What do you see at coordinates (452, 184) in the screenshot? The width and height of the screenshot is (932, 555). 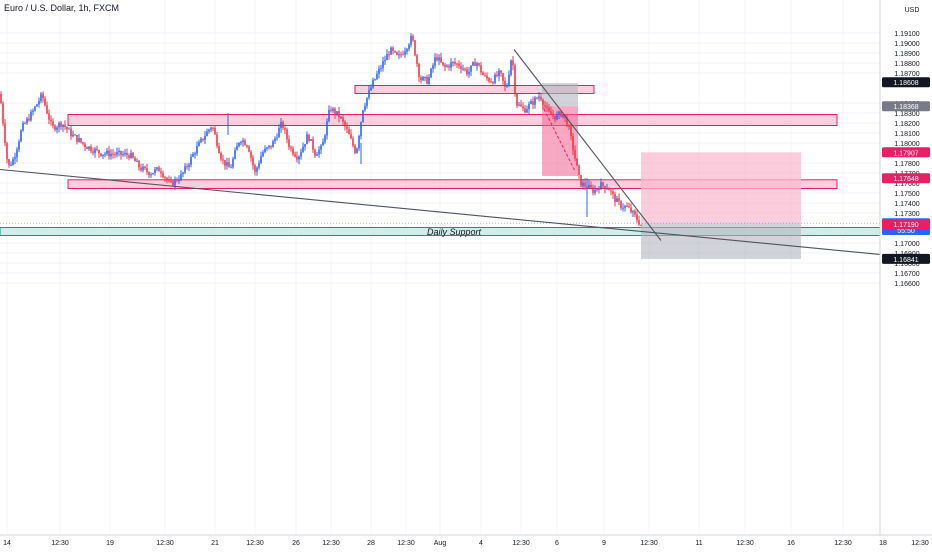 I see `support-zone-lower` at bounding box center [452, 184].